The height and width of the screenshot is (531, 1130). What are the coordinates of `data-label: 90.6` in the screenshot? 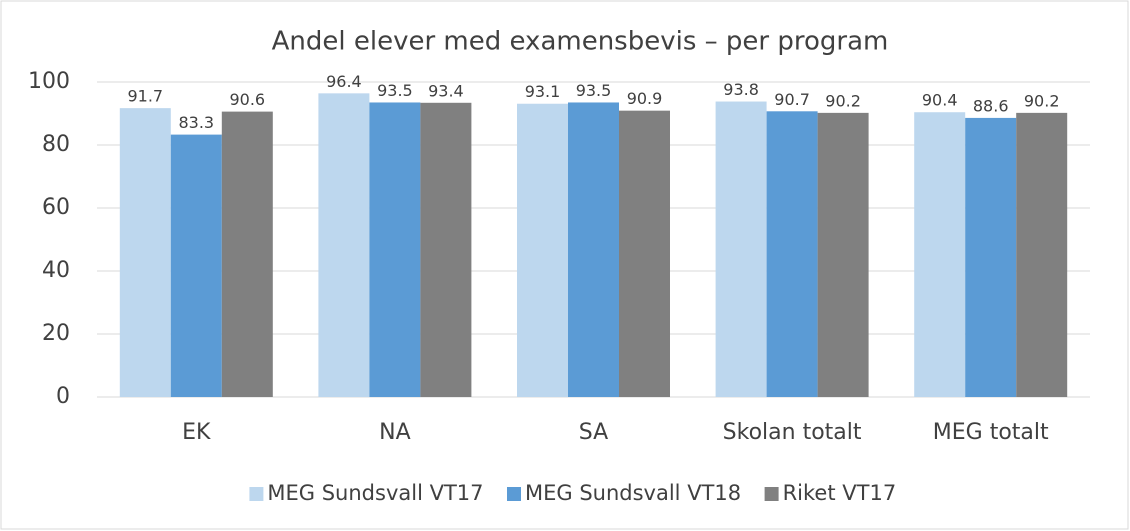 It's located at (247, 99).